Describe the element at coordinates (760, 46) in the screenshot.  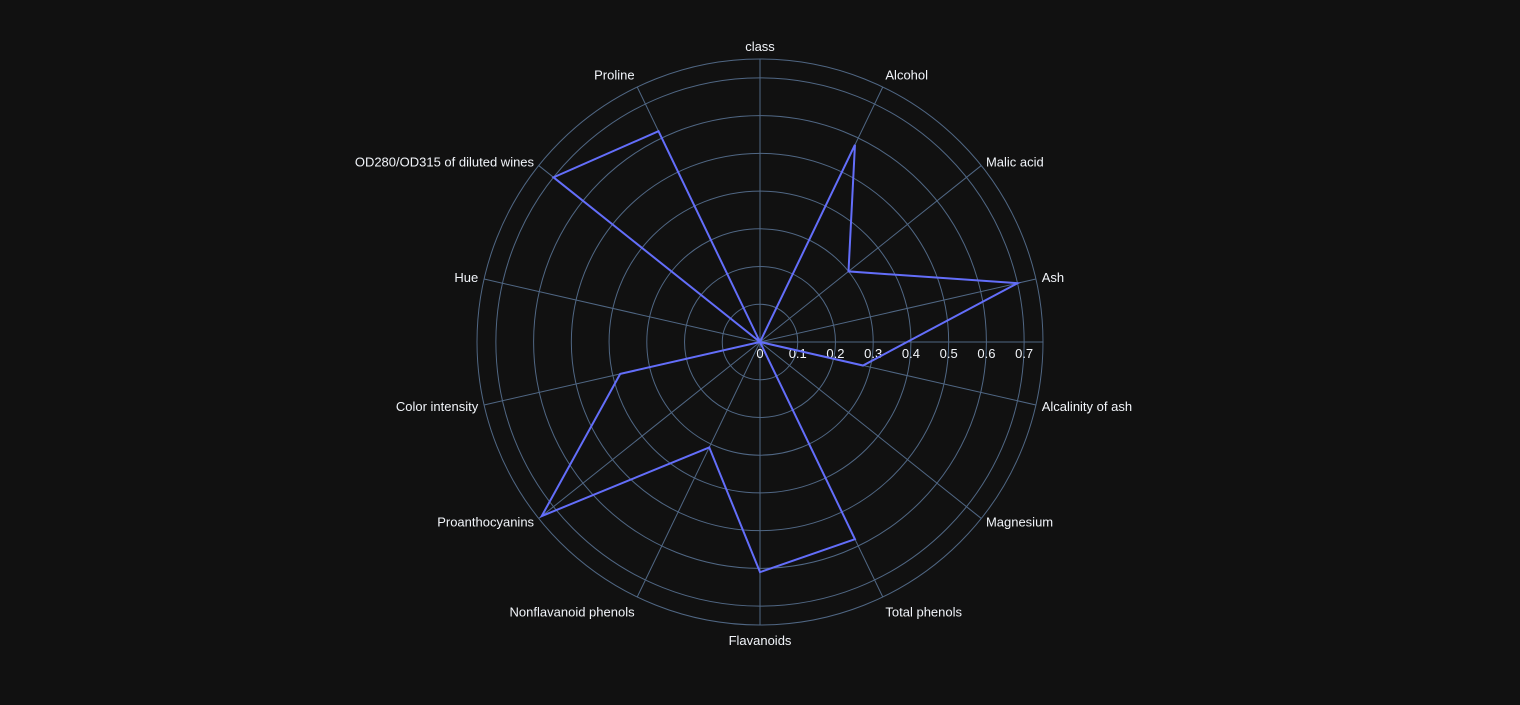
I see `angular-tick-label: class` at that location.